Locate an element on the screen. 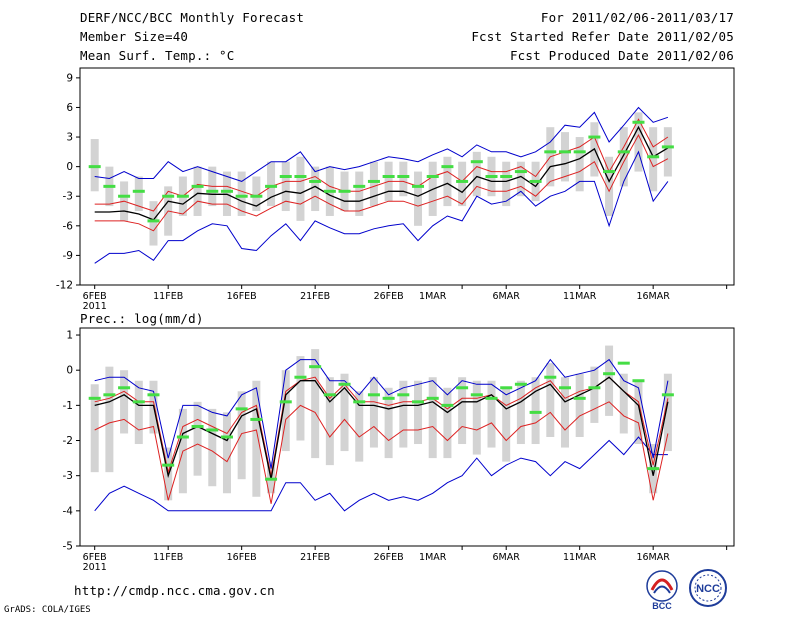 The image size is (800, 618). ensemble-mean-line is located at coordinates (381, 173).